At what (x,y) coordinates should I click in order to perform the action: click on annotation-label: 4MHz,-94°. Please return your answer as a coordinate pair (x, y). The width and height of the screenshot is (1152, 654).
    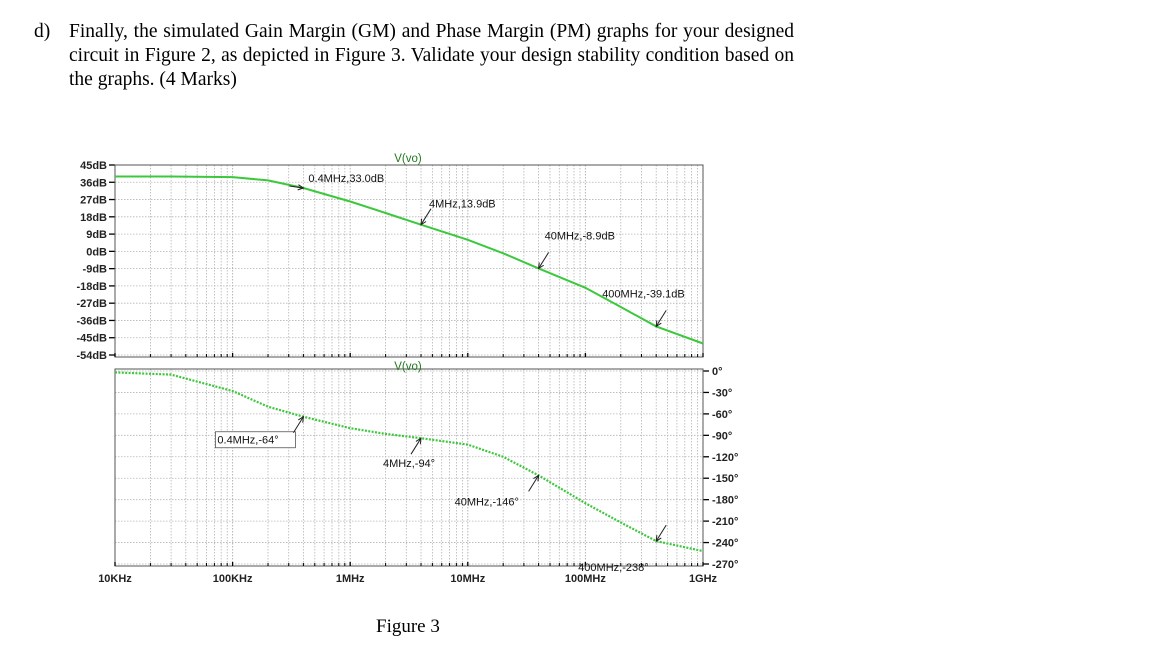
    Looking at the image, I should click on (409, 464).